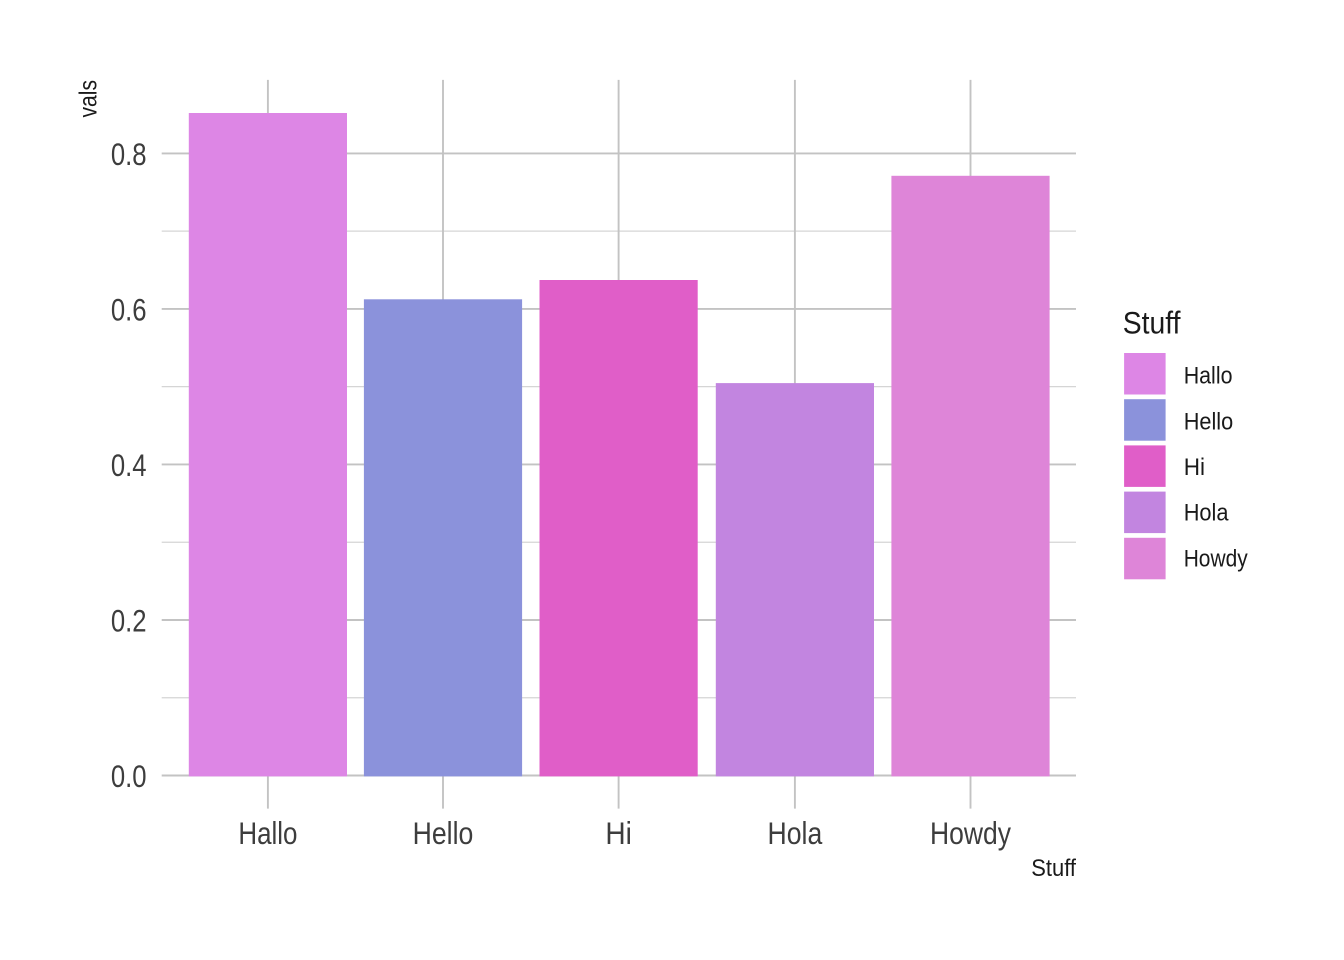 This screenshot has height=960, width=1344. What do you see at coordinates (129, 776) in the screenshot?
I see `svg-text: 0.0` at bounding box center [129, 776].